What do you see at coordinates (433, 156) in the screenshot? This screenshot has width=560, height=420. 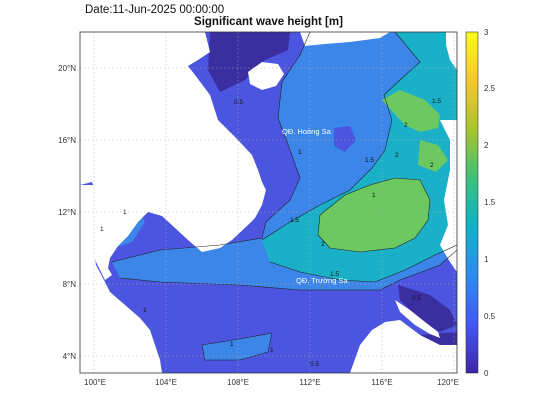 I see `sea-band-2-mid` at bounding box center [433, 156].